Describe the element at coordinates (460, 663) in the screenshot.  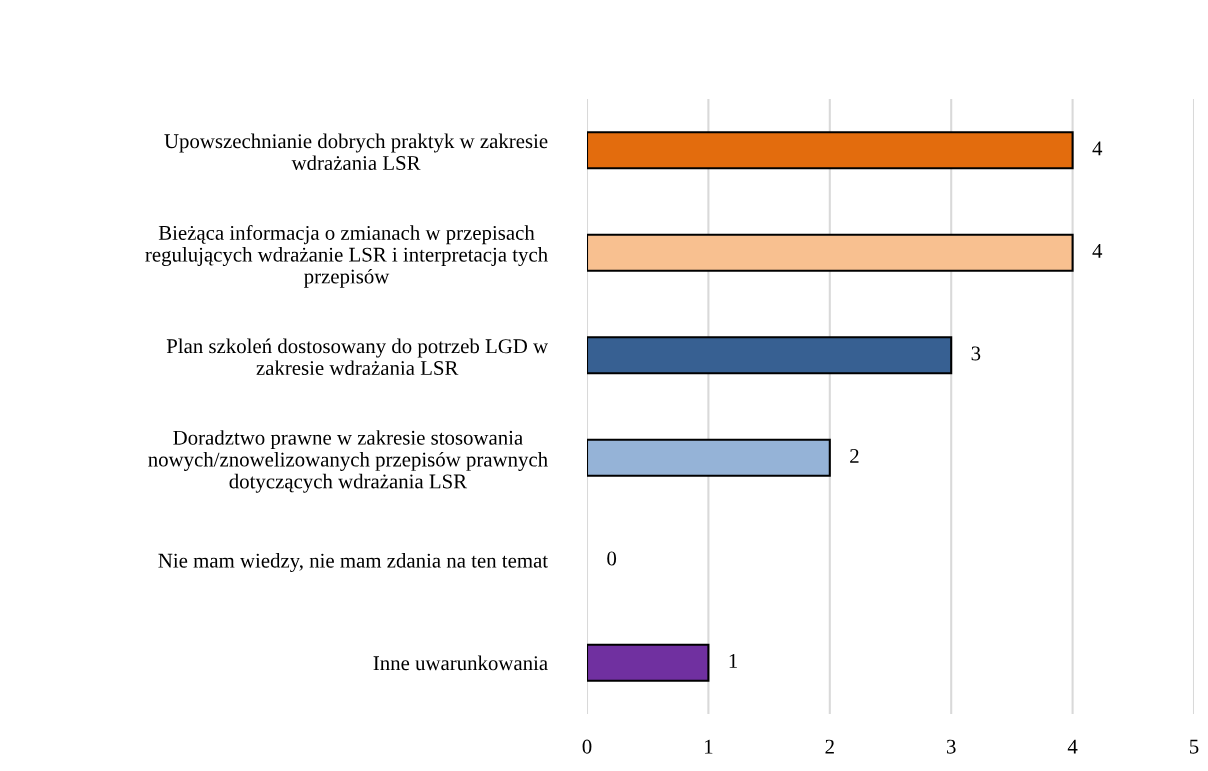
I see `y-tick-label: Inne uwarunkowania` at that location.